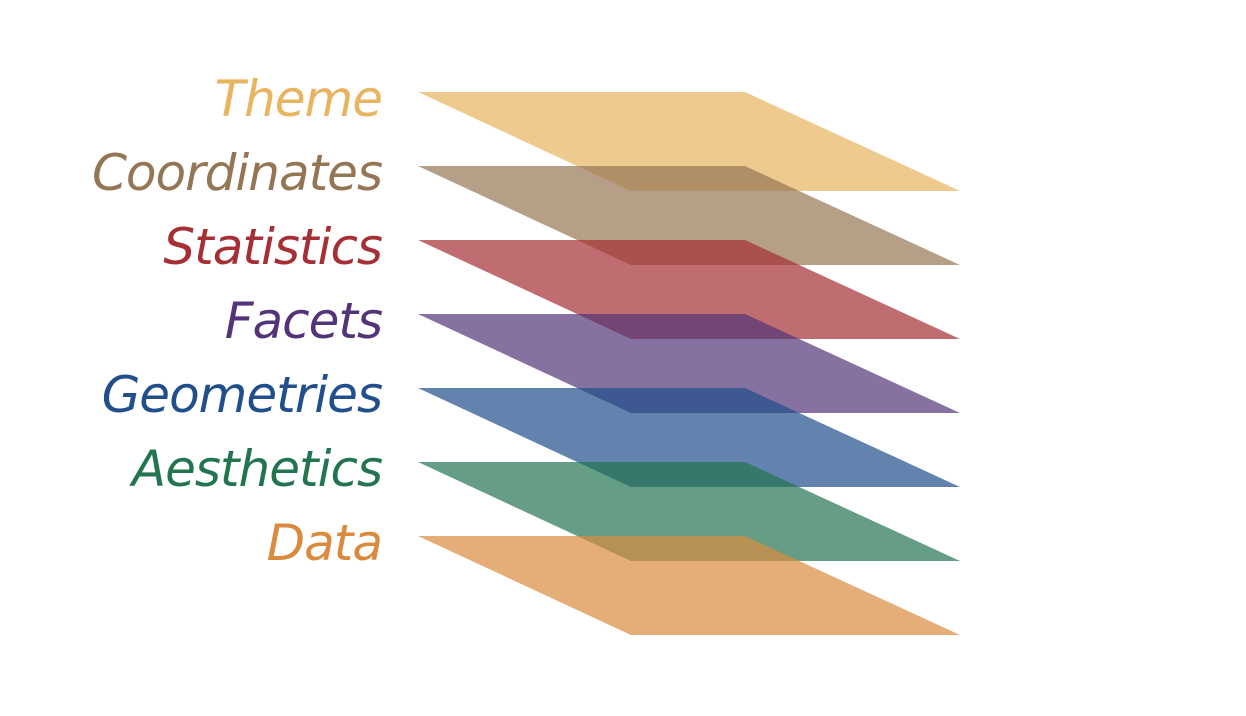  I want to click on layer-label-aesthetics: Aesthetics, so click(255, 469).